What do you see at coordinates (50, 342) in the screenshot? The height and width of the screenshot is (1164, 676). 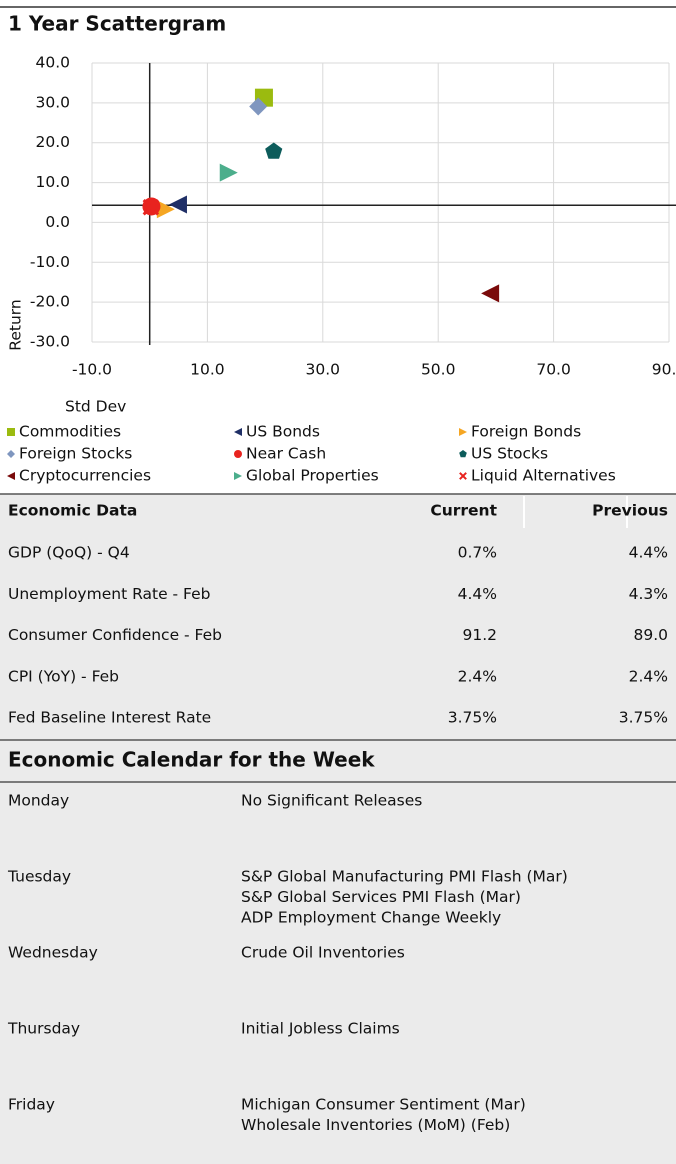 I see `y-tick-label: -30.0` at bounding box center [50, 342].